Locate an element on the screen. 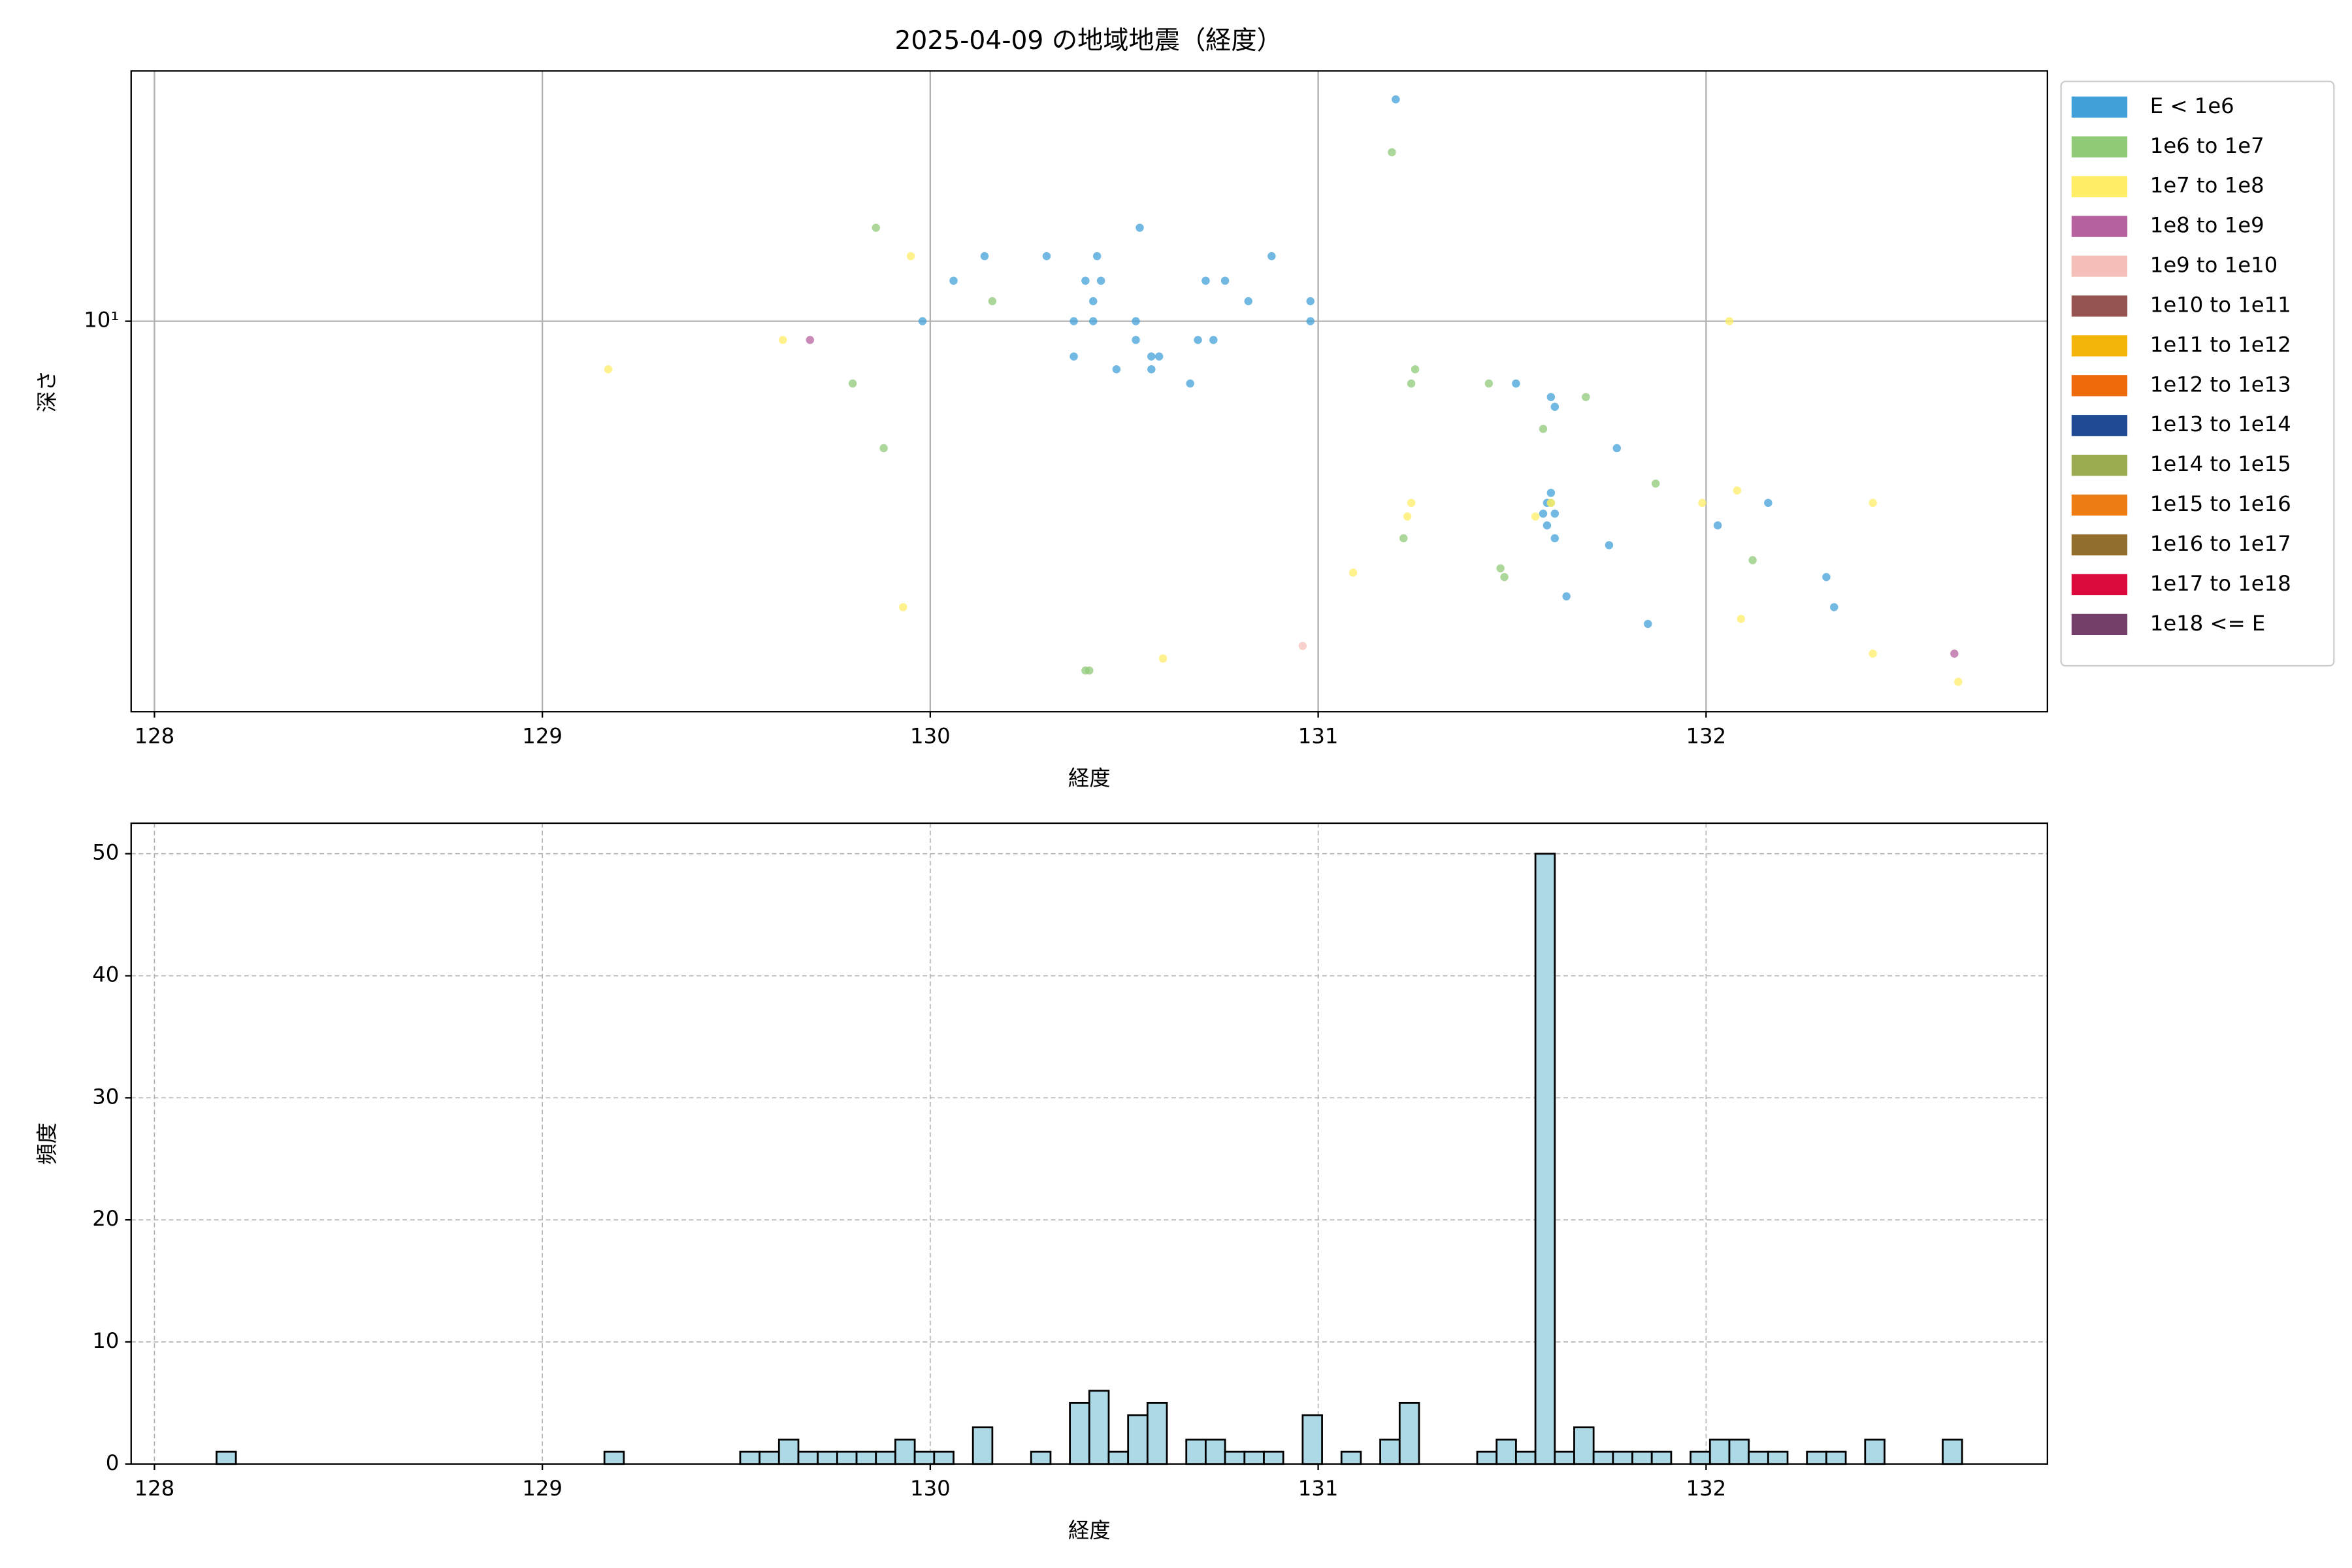  y-tick-label: 50 is located at coordinates (105, 852).